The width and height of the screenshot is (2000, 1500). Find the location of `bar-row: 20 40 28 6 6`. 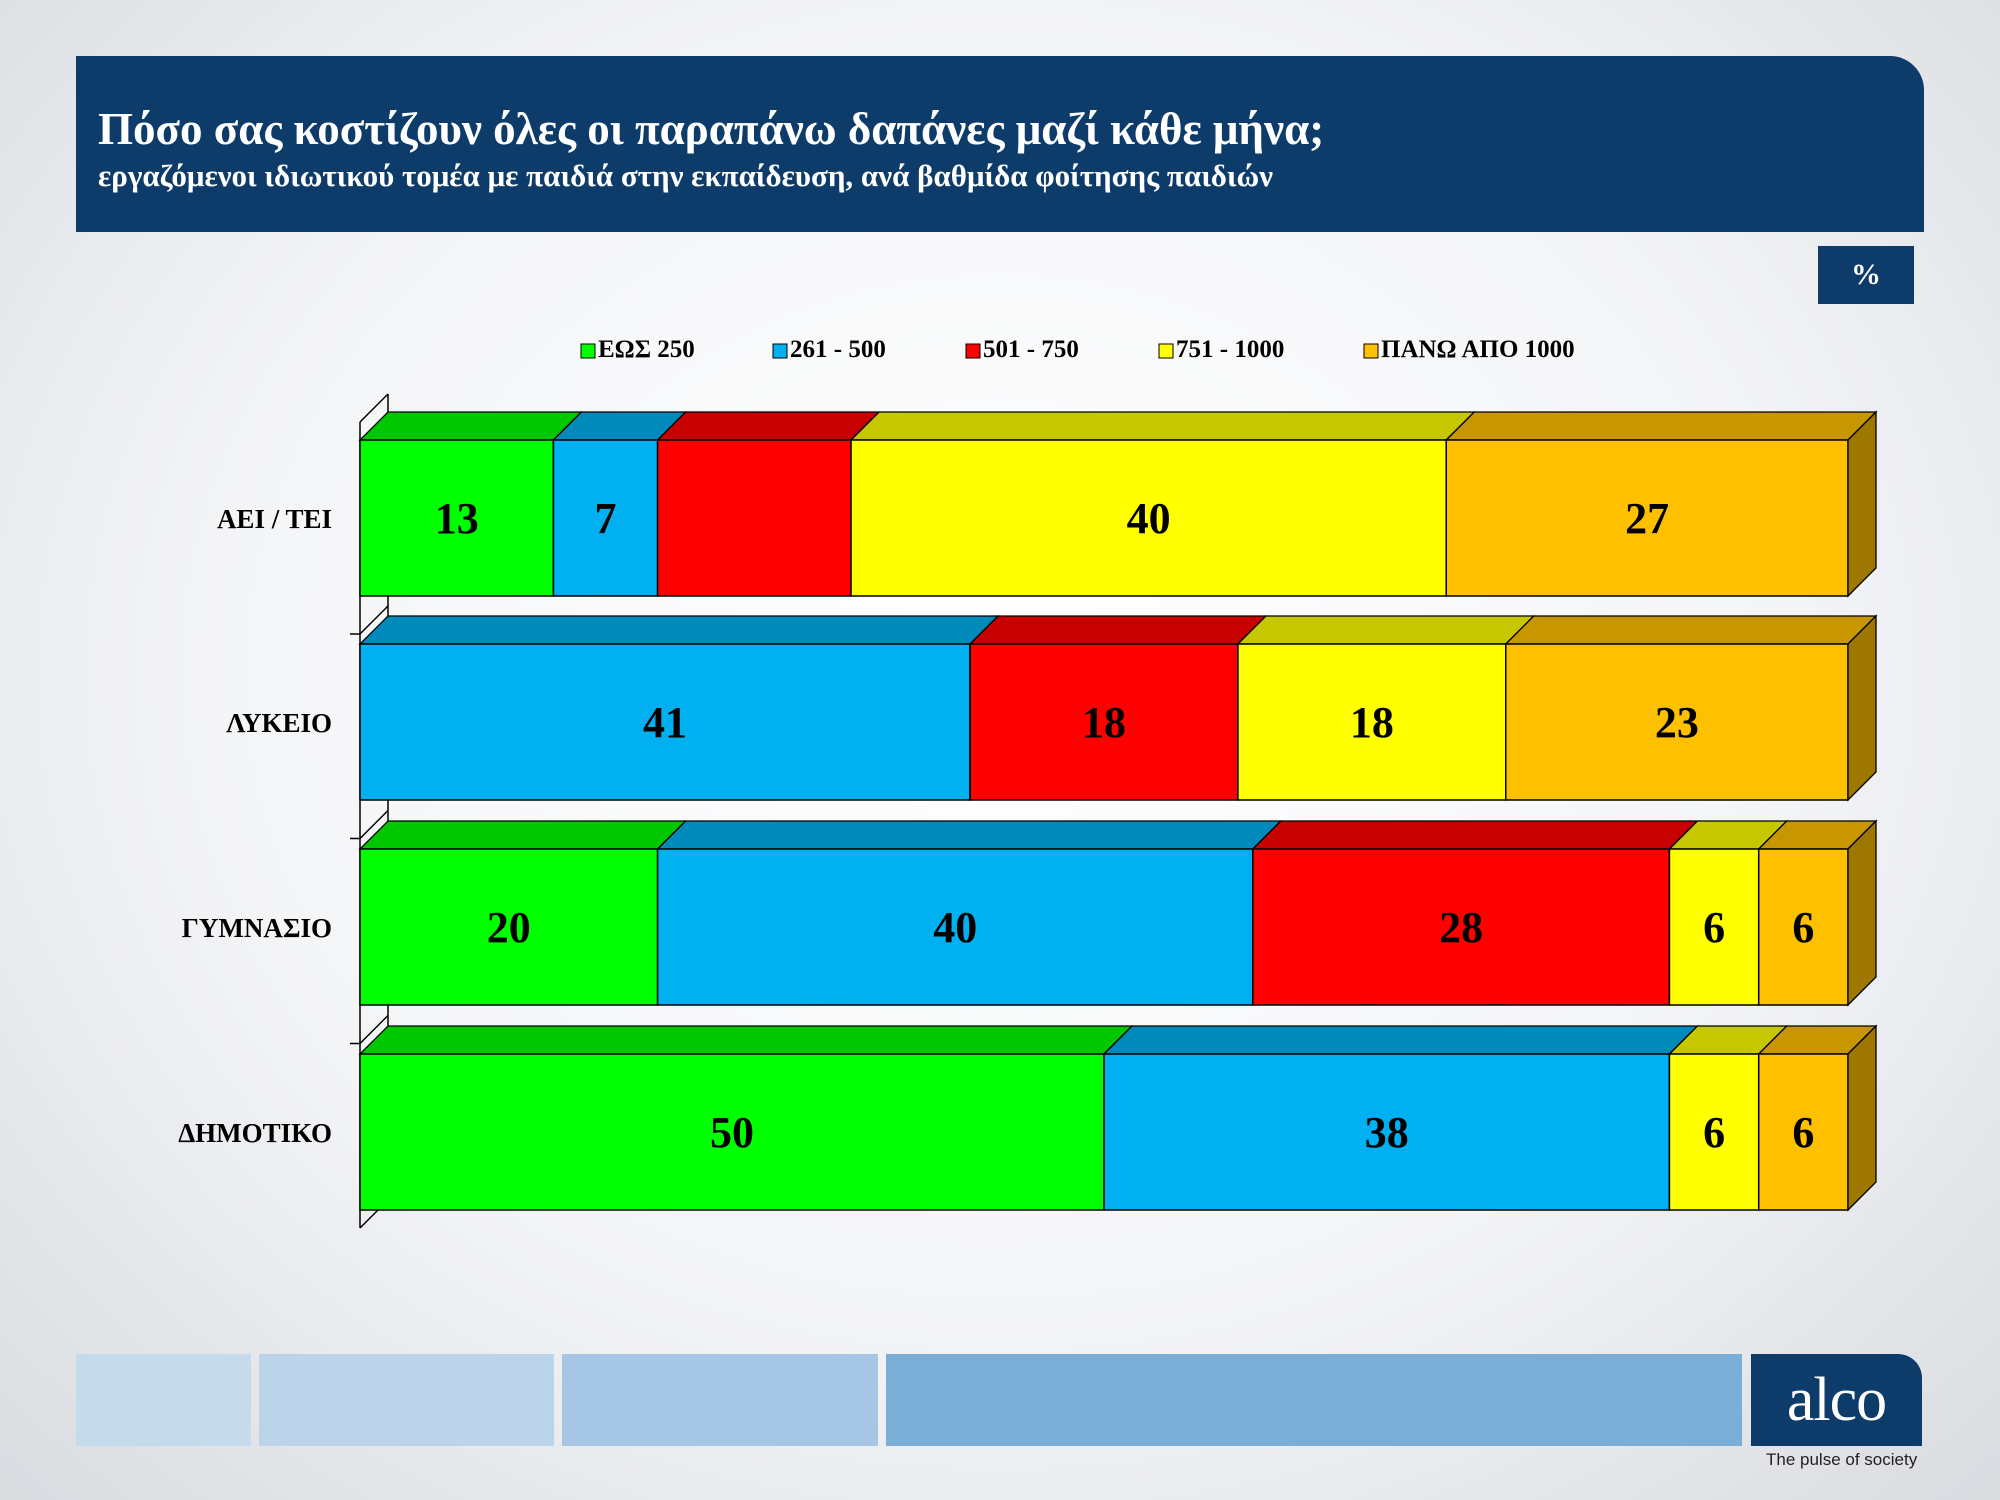

bar-row: 20 40 28 6 6 is located at coordinates (1118, 913).